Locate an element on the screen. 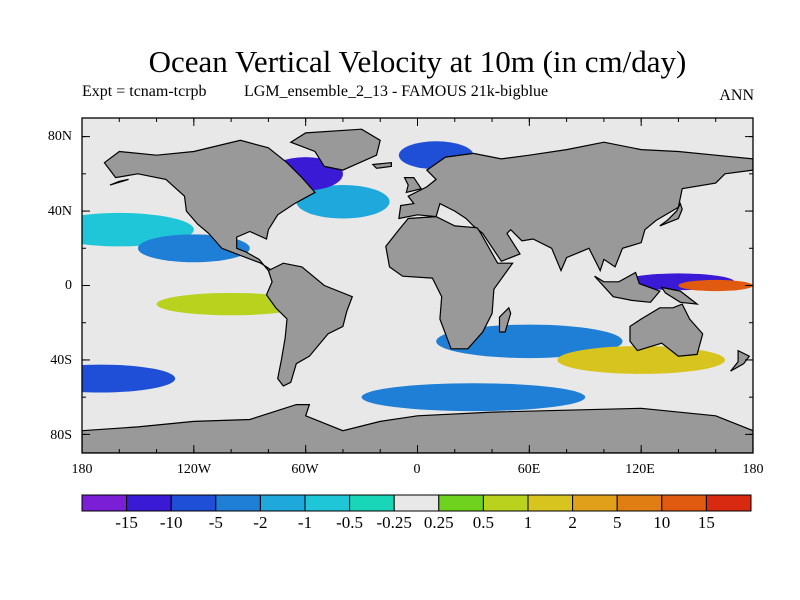 This screenshot has height=600, width=800. x-tick-0: 0 is located at coordinates (417, 469).